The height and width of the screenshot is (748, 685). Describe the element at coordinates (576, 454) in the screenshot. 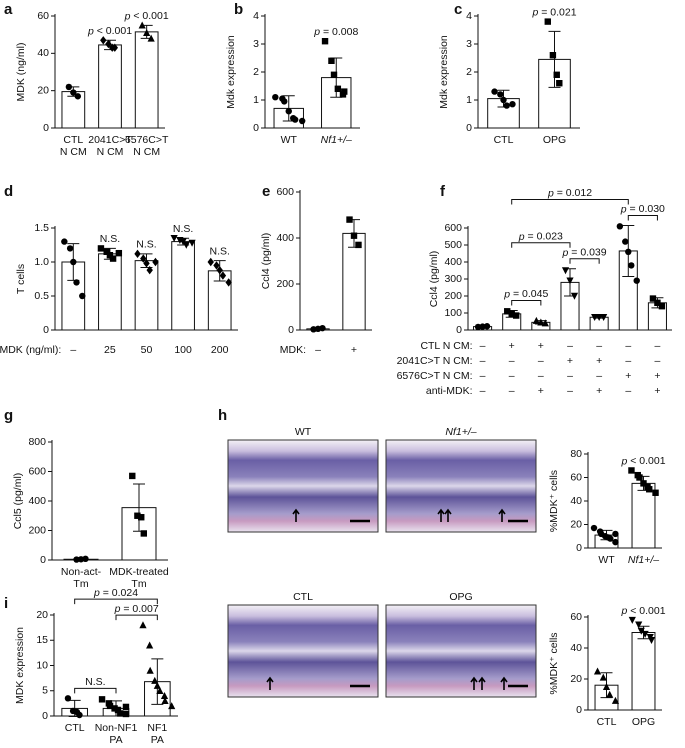

I see `y-tick-label: 80` at that location.